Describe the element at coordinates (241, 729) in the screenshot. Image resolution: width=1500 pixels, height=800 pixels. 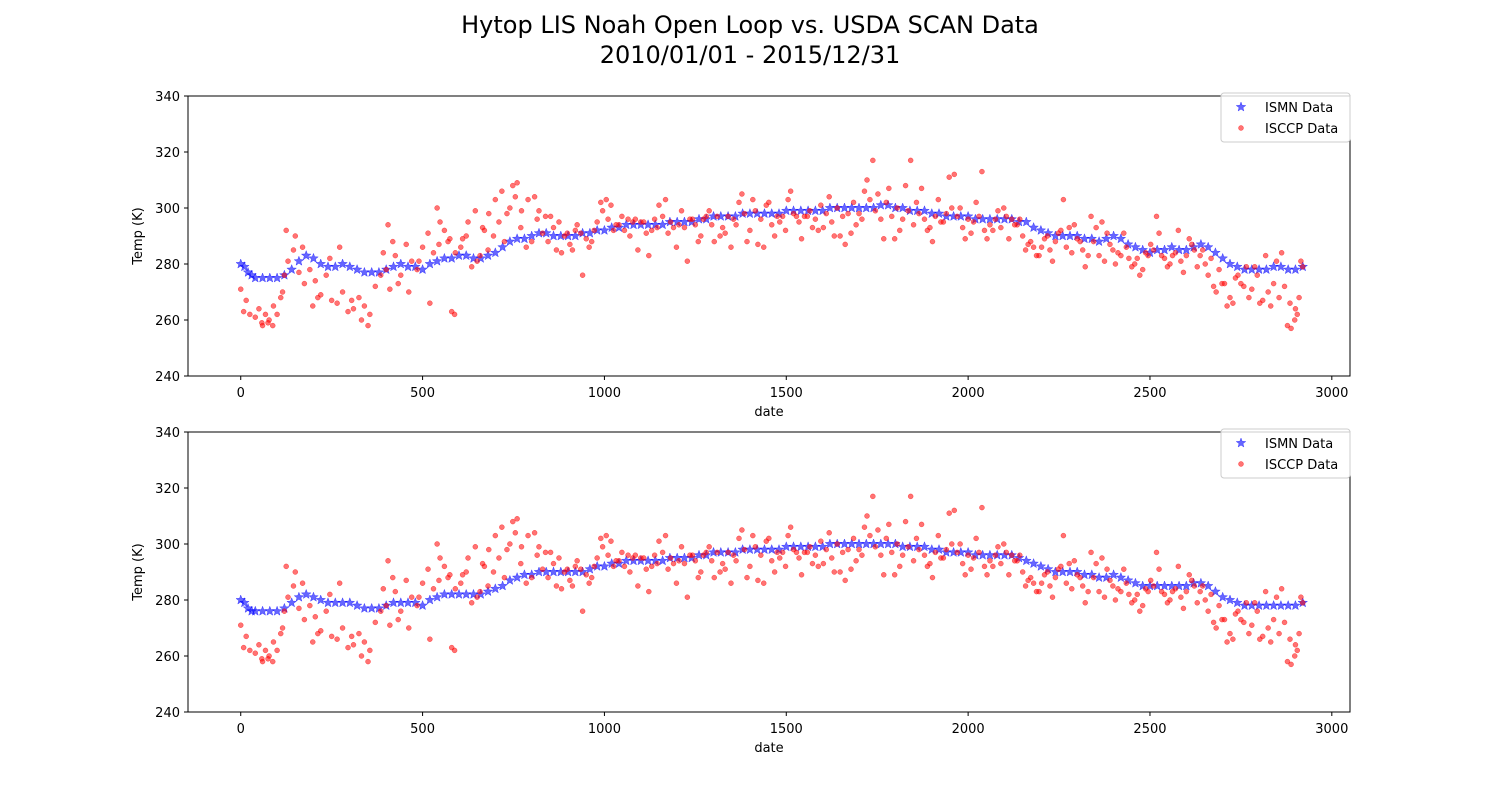
I see `x-tick-label: 0` at that location.